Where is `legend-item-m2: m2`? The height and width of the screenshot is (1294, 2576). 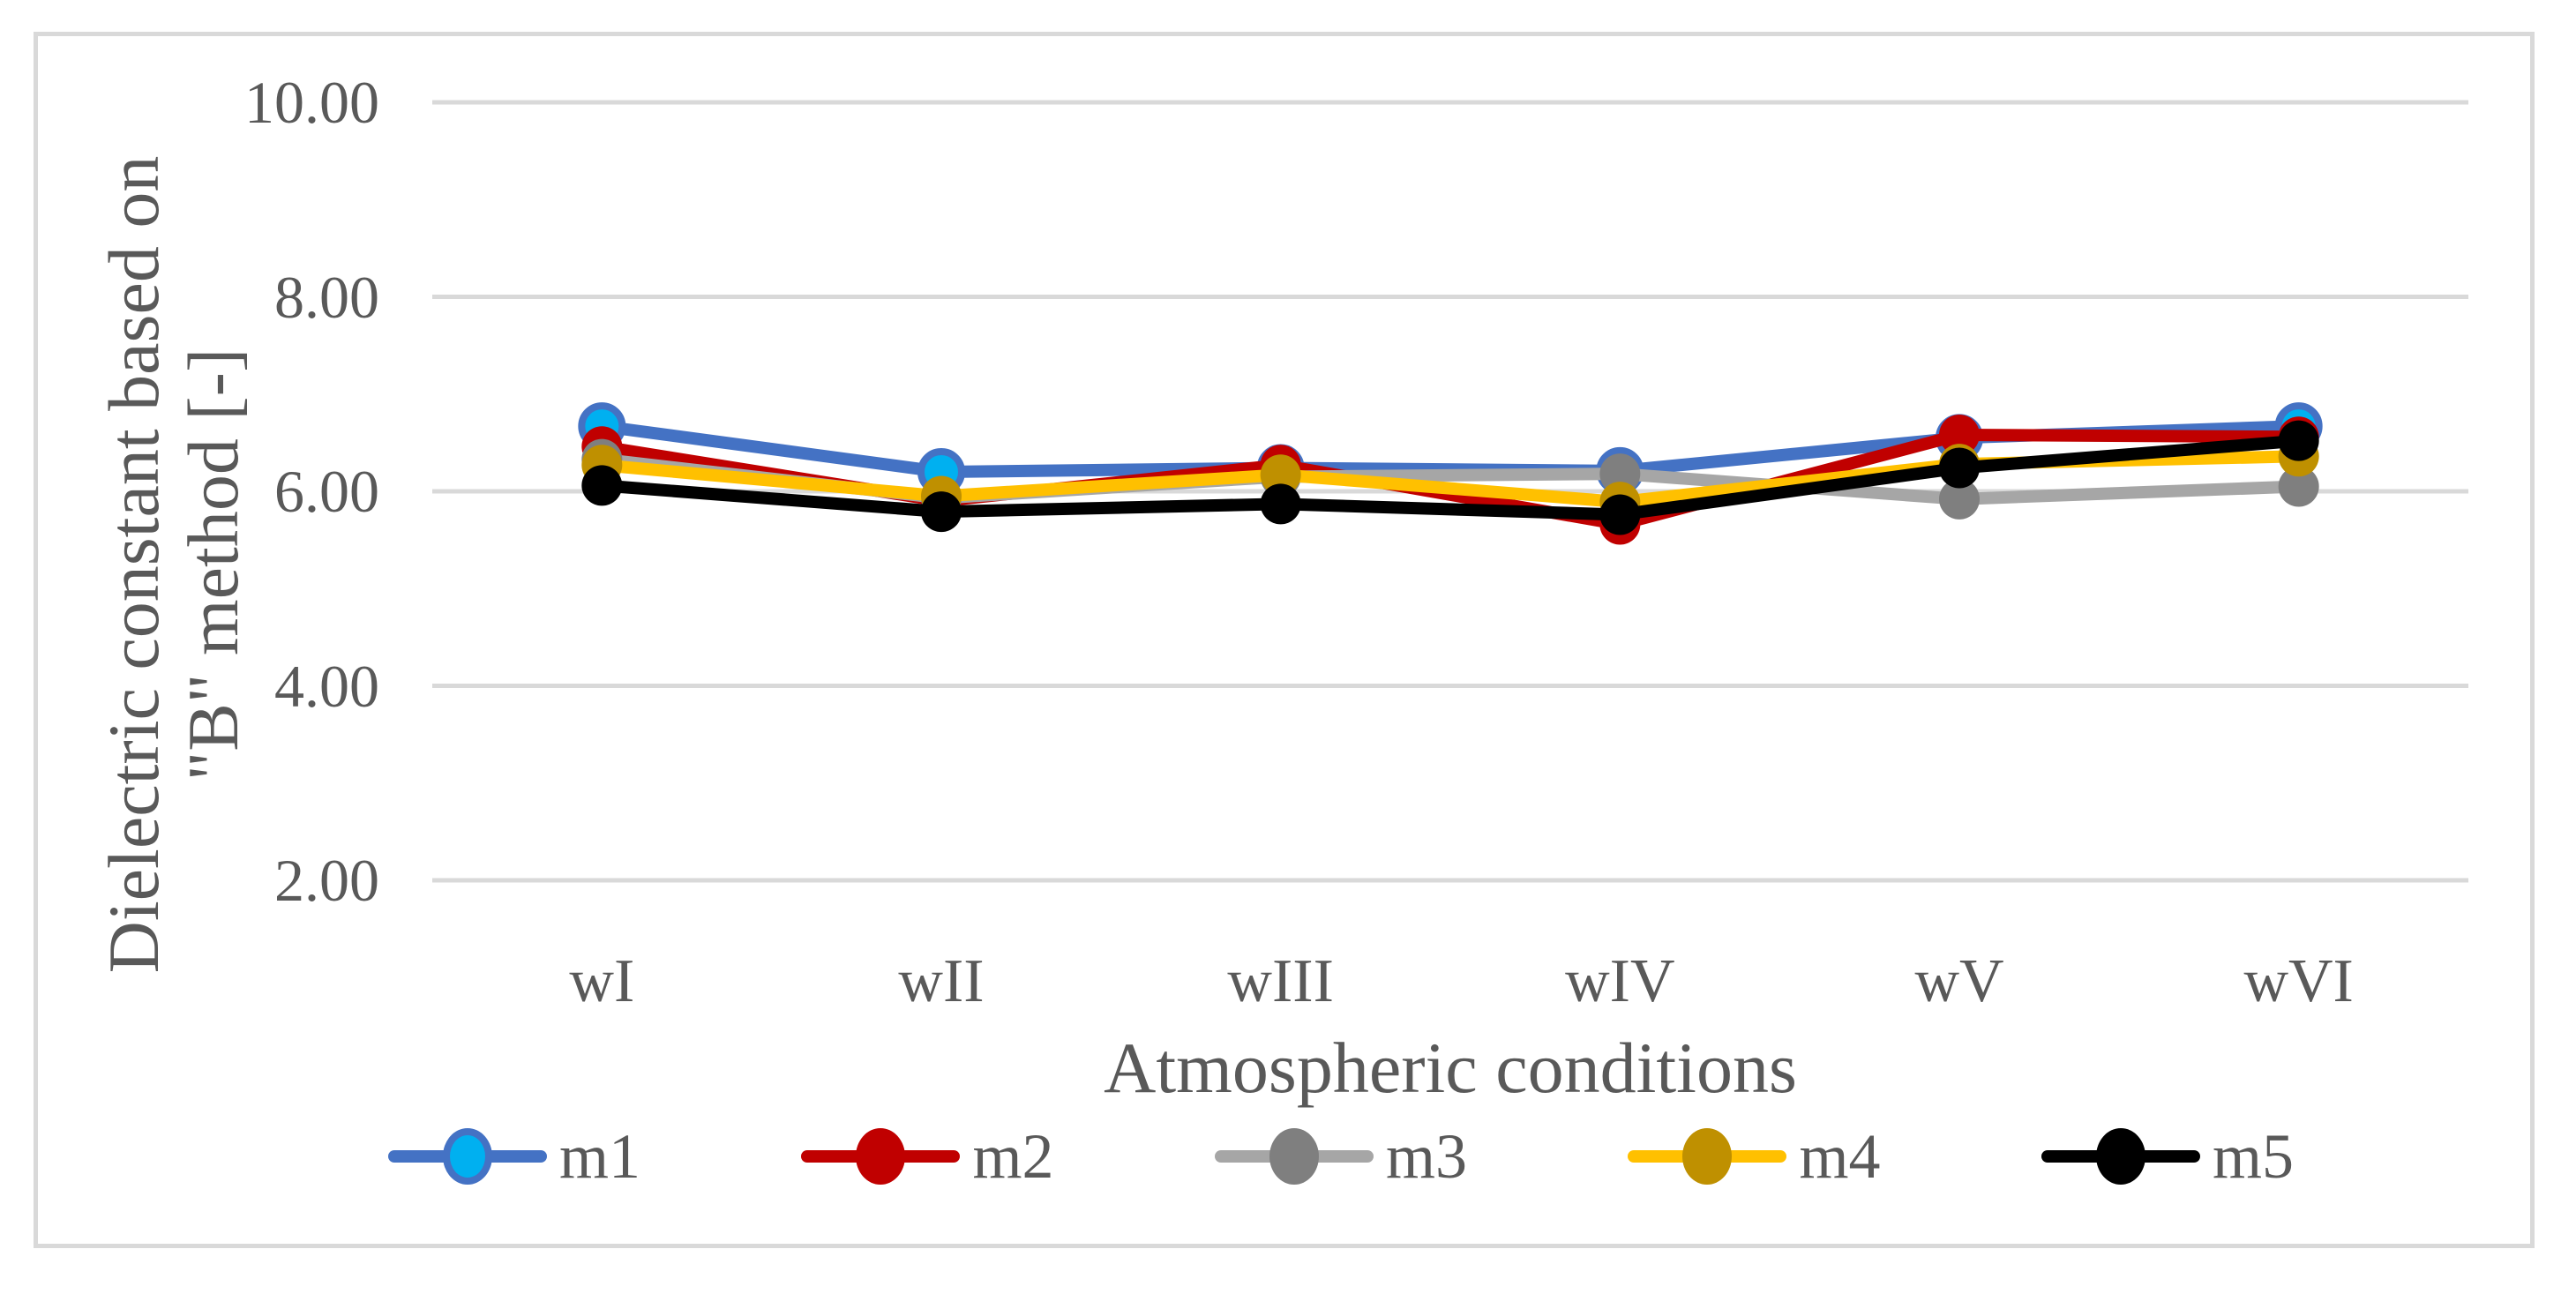
legend-item-m2: m2 is located at coordinates (928, 1156).